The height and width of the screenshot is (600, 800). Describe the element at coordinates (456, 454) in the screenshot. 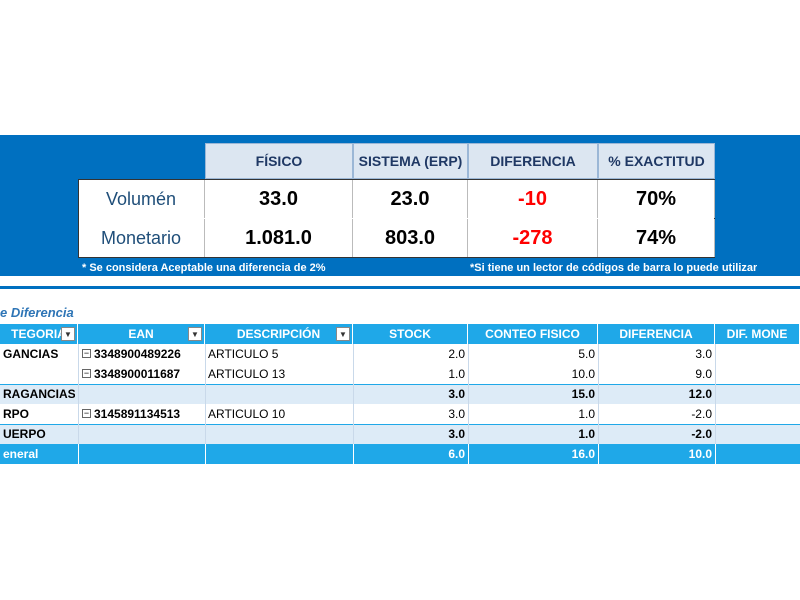

I see `pivot-cell: 6.0` at that location.